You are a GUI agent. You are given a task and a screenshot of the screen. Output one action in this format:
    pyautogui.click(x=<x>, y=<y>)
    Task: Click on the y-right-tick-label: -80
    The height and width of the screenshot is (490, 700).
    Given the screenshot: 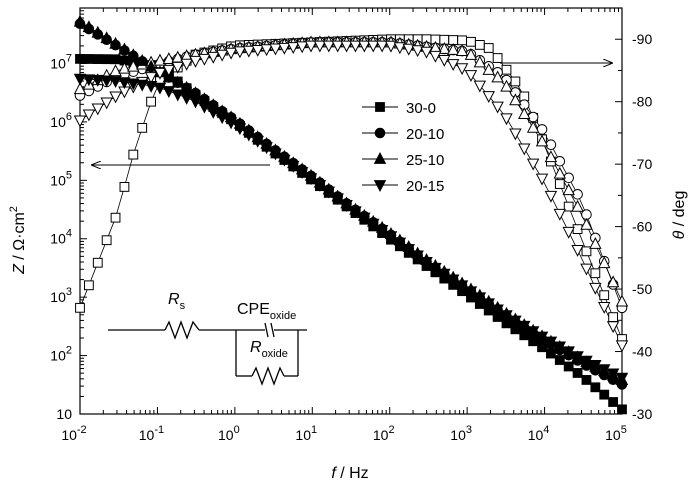 What is the action you would take?
    pyautogui.click(x=642, y=102)
    